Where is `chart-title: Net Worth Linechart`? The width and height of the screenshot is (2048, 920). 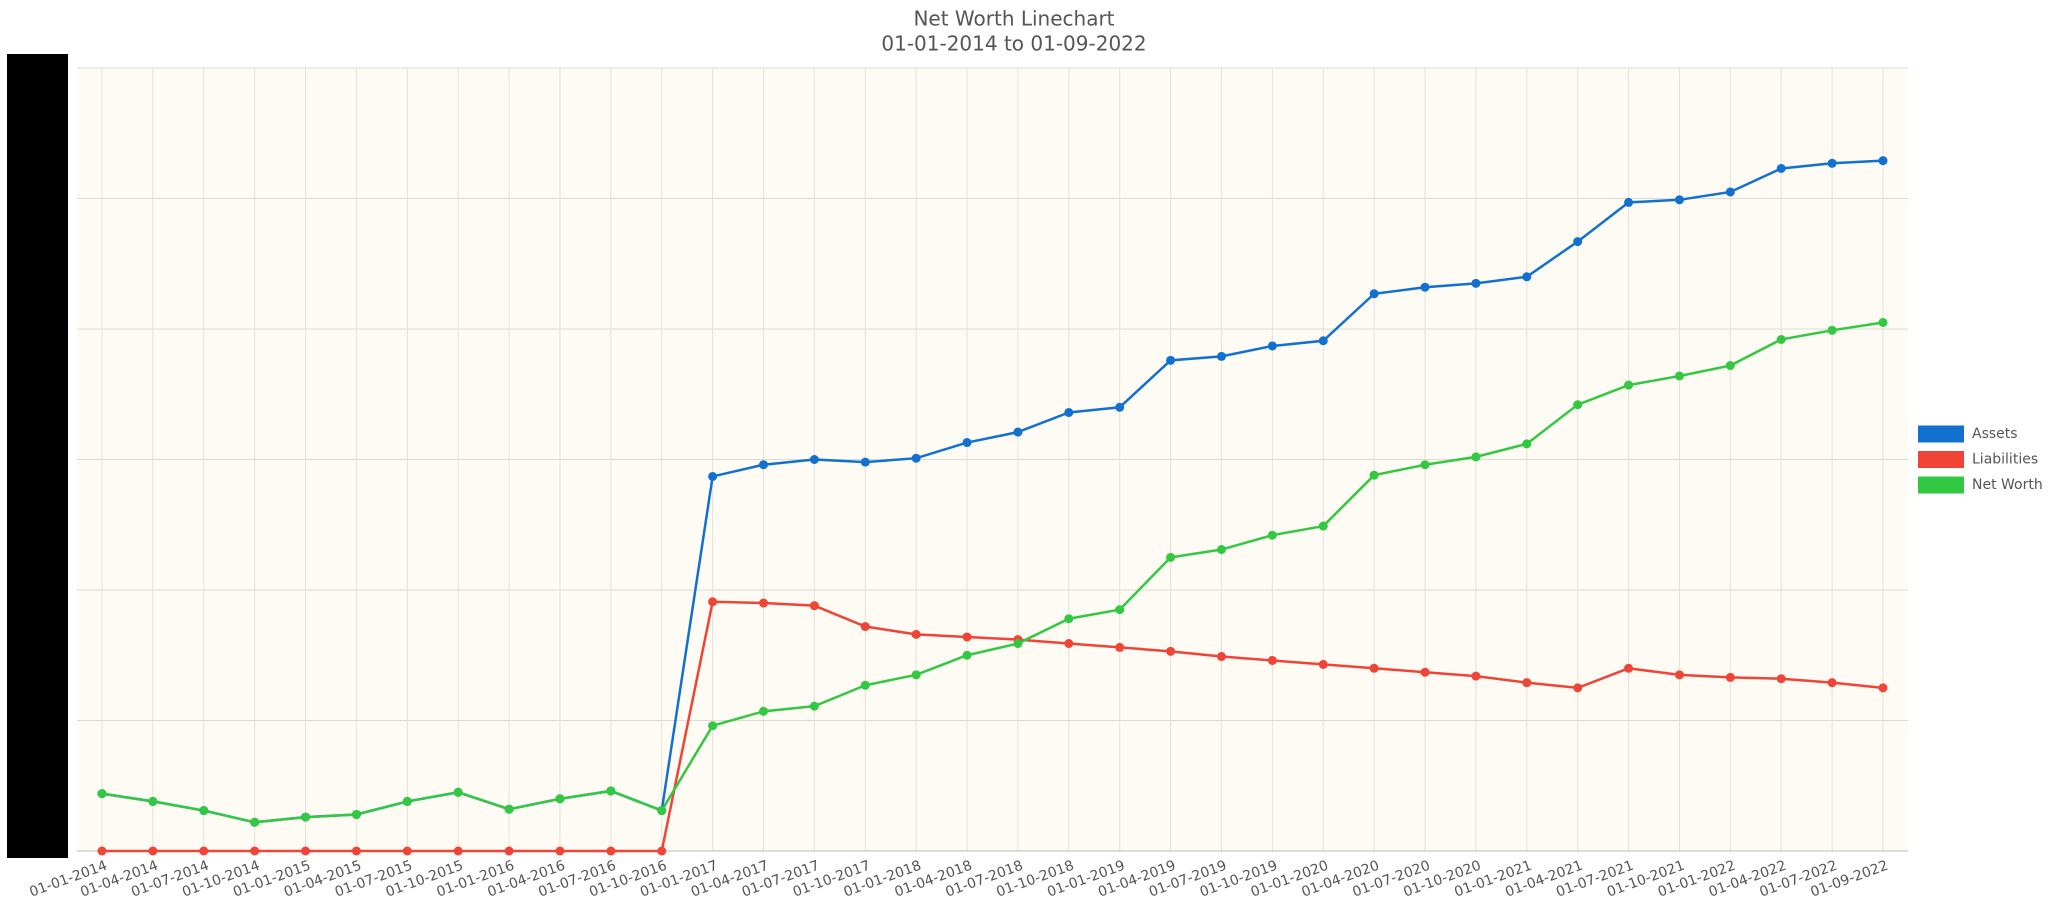 chart-title: Net Worth Linechart is located at coordinates (1013, 19).